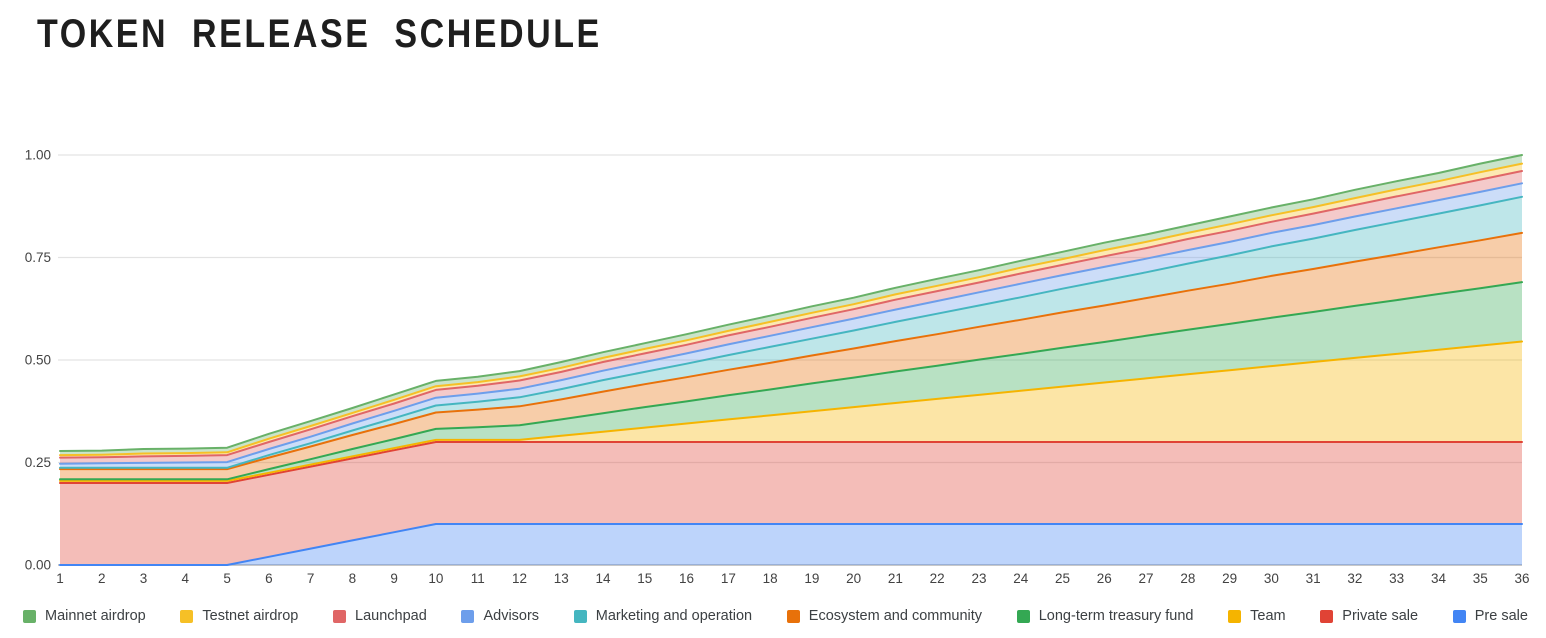  I want to click on legend-item-testnet-airdrop: Testnet airdrop, so click(239, 616).